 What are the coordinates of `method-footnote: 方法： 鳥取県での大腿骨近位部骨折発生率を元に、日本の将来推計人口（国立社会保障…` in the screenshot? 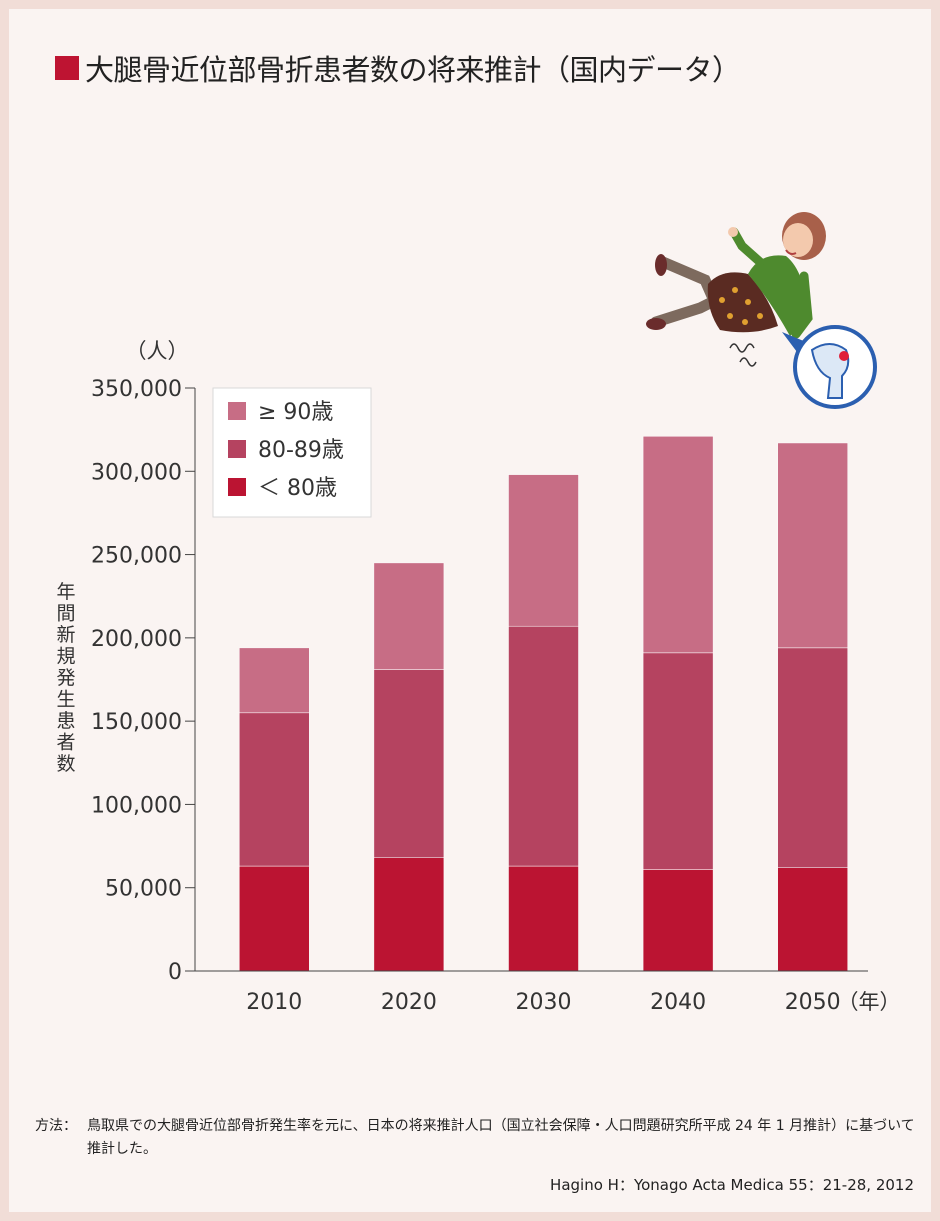 It's located at (475, 1138).